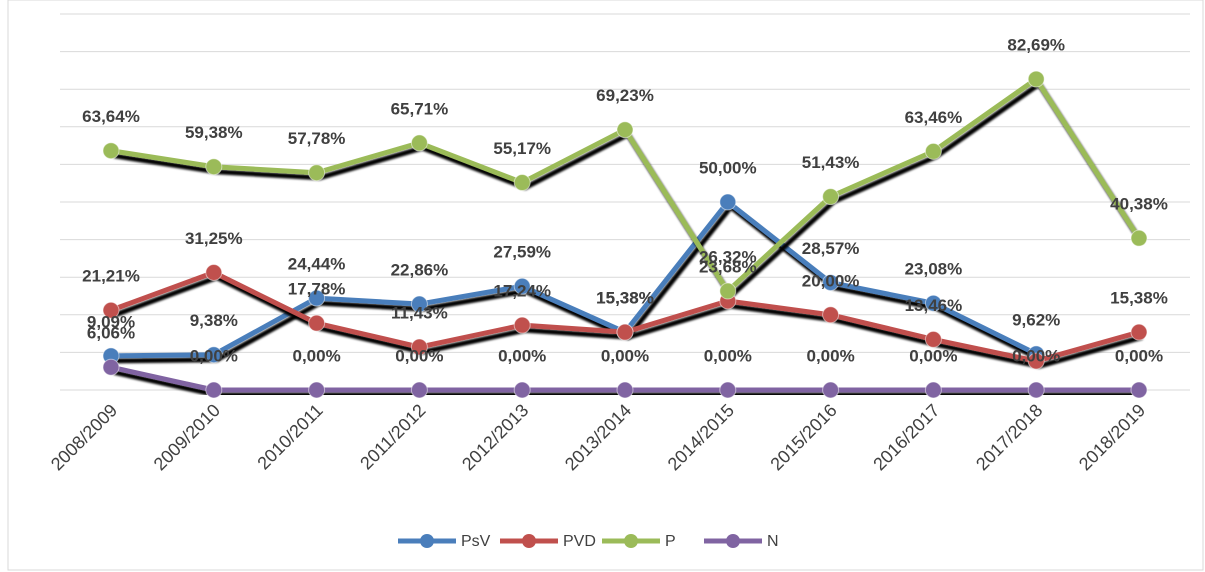  What do you see at coordinates (420, 108) in the screenshot?
I see `value-label: 65,71%` at bounding box center [420, 108].